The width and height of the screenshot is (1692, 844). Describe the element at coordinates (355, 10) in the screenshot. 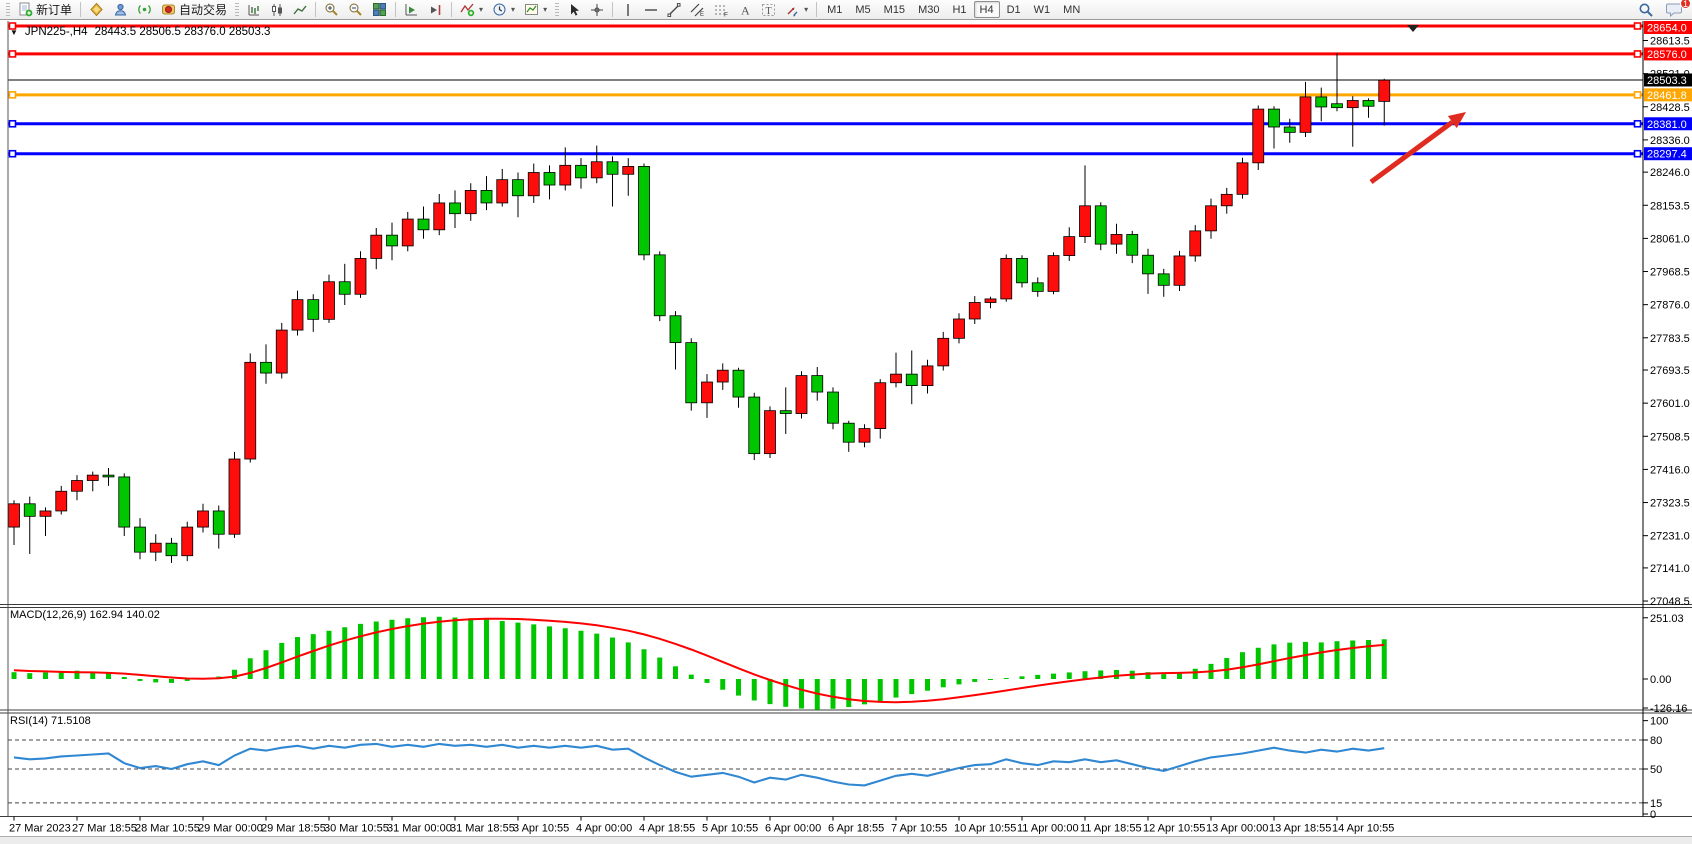

I see `zoom-out-button` at that location.